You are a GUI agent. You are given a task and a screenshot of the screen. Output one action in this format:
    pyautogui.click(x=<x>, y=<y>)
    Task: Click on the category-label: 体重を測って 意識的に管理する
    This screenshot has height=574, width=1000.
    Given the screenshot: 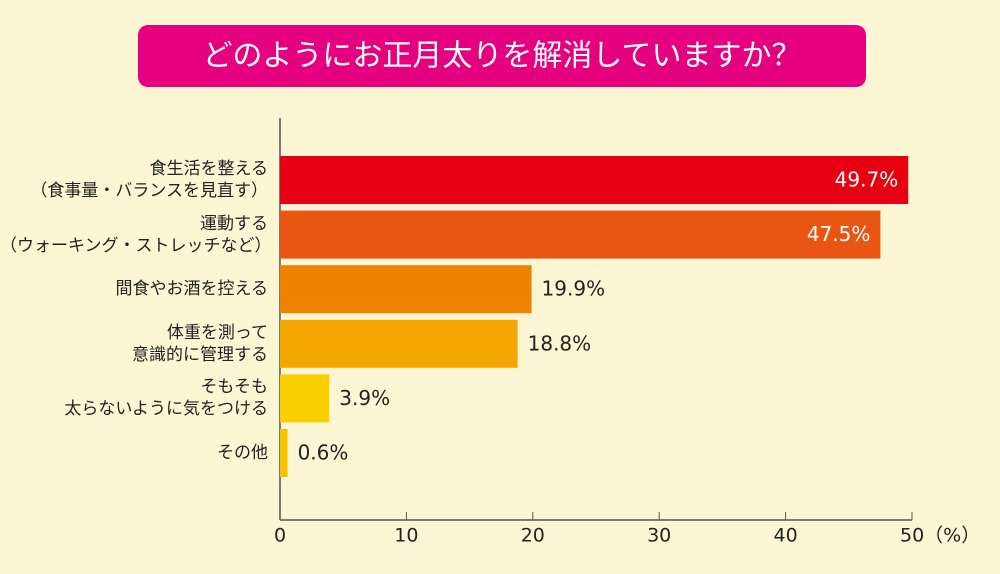 What is the action you would take?
    pyautogui.click(x=200, y=343)
    